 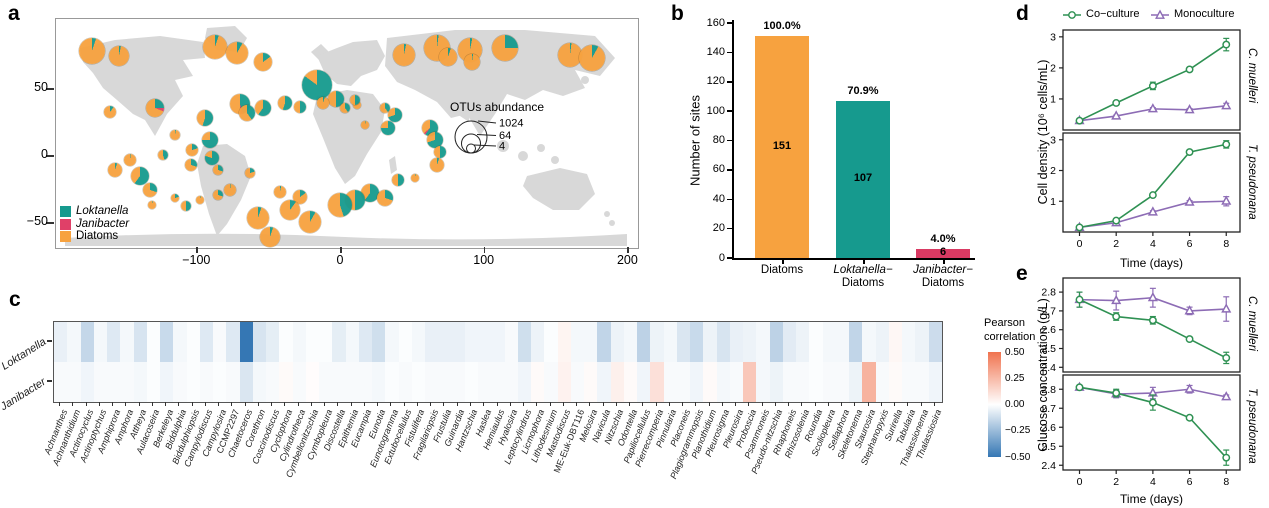 I want to click on svg-text: 8, so click(x=1226, y=482).